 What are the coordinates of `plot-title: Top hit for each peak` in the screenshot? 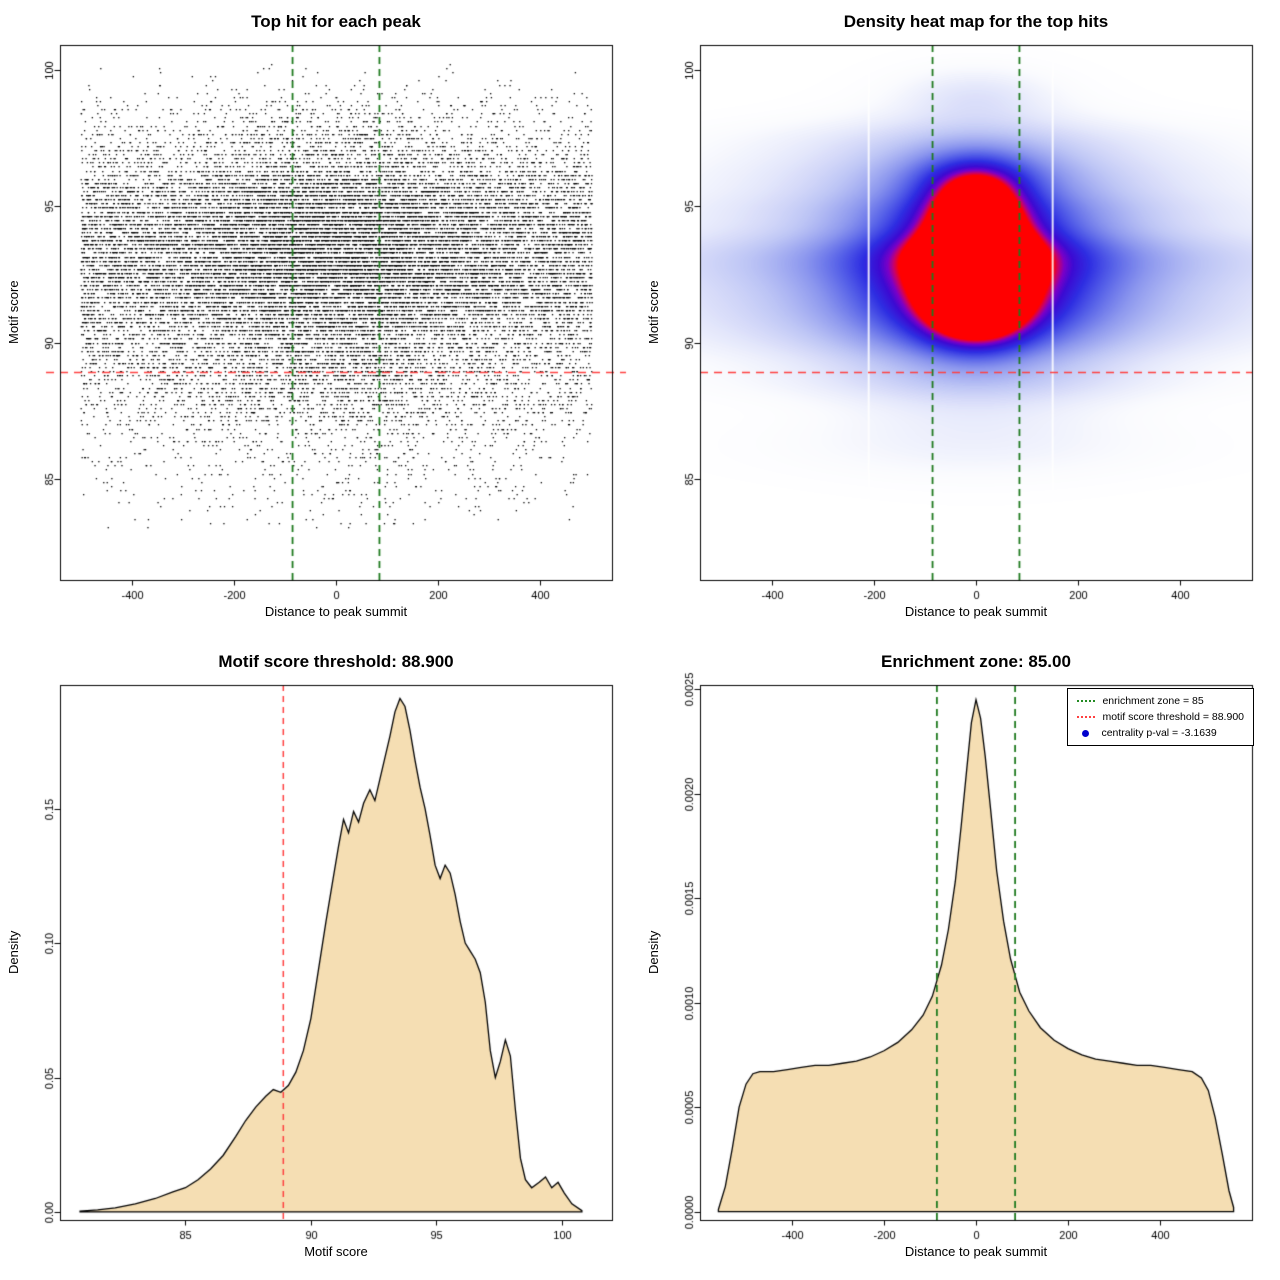 It's located at (336, 21).